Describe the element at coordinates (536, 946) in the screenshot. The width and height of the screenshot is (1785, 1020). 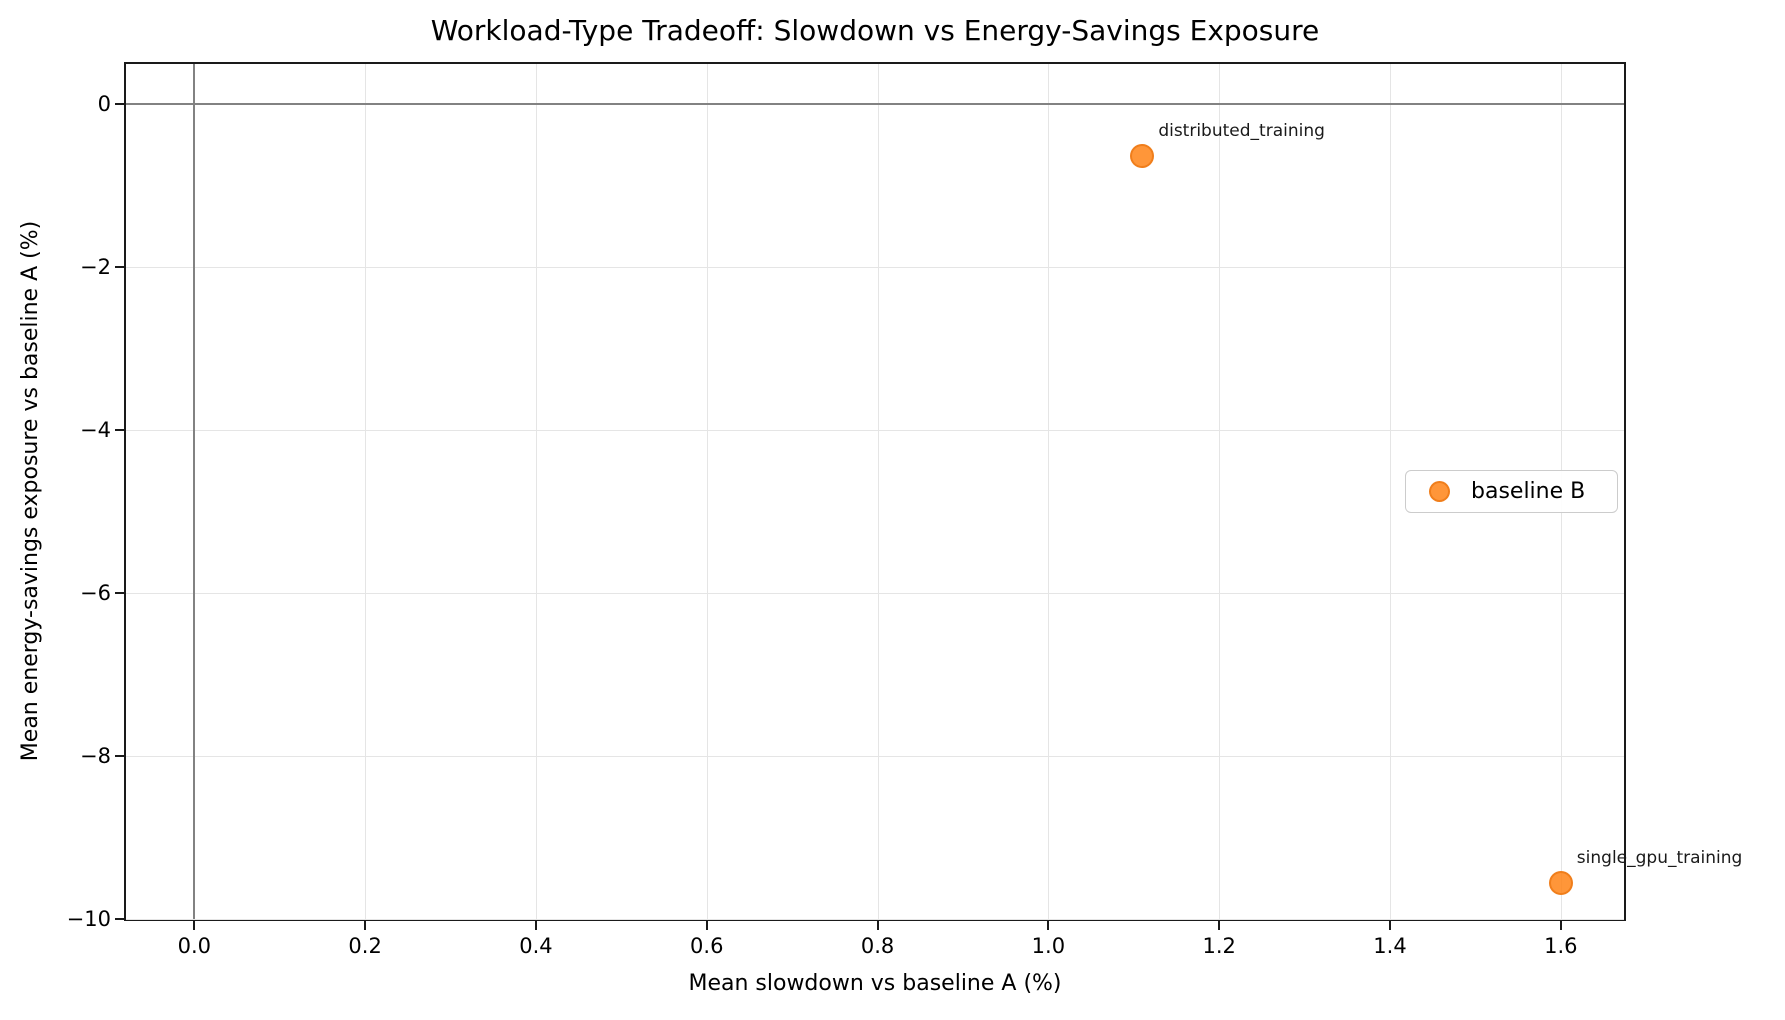
I see `x-tick-label: 0.4` at that location.